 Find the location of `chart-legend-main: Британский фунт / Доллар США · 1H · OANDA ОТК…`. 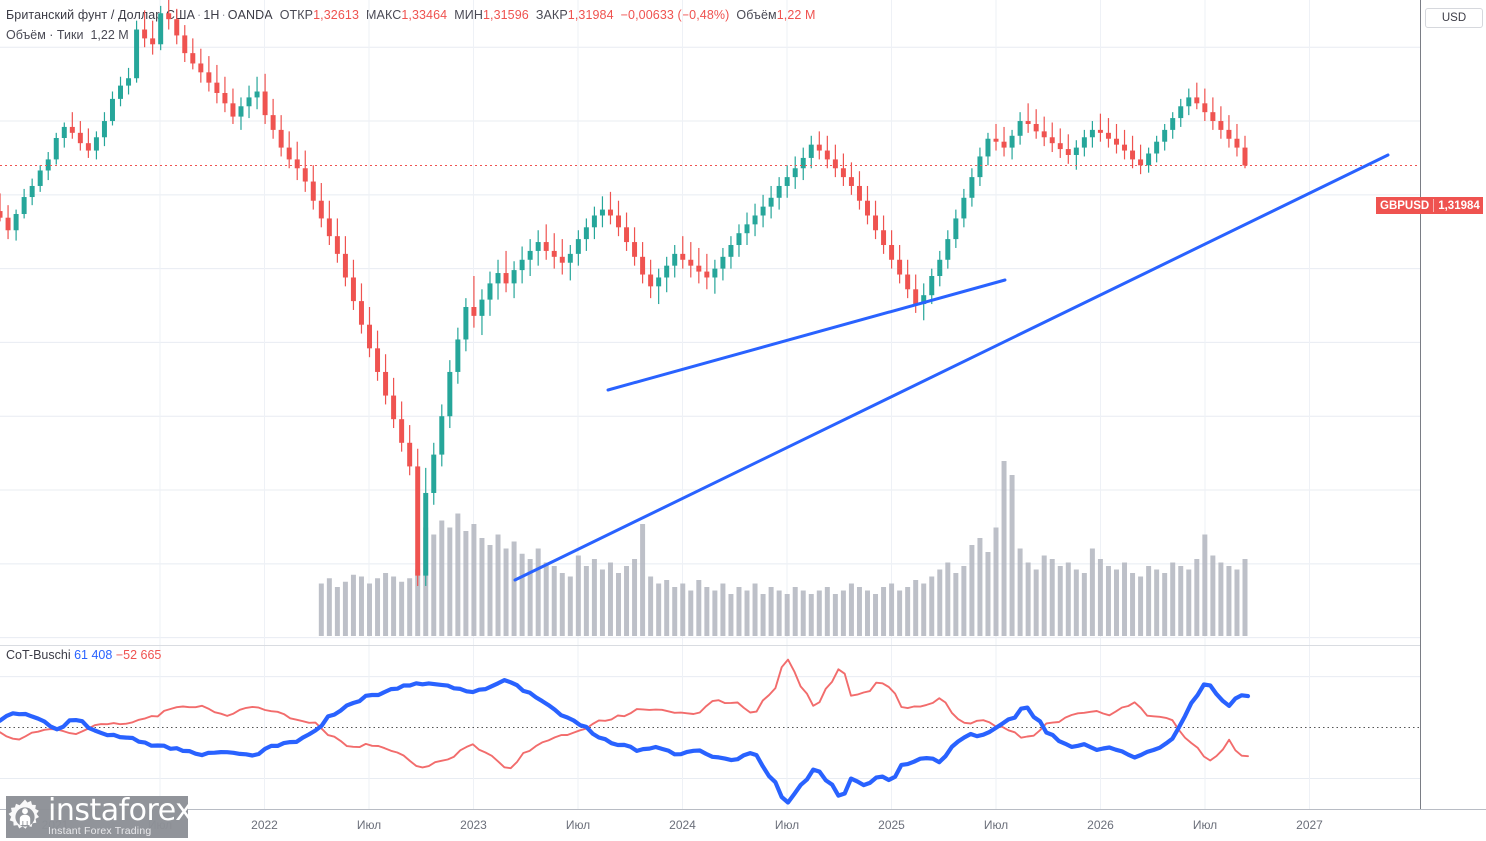

chart-legend-main: Британский фунт / Доллар США · 1H · OANDA ОТК… is located at coordinates (411, 15).